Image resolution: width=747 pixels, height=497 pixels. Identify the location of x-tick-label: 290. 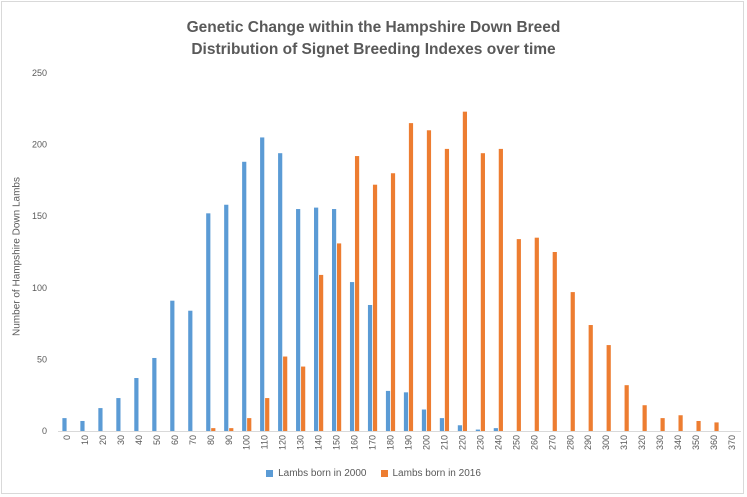
(588, 442).